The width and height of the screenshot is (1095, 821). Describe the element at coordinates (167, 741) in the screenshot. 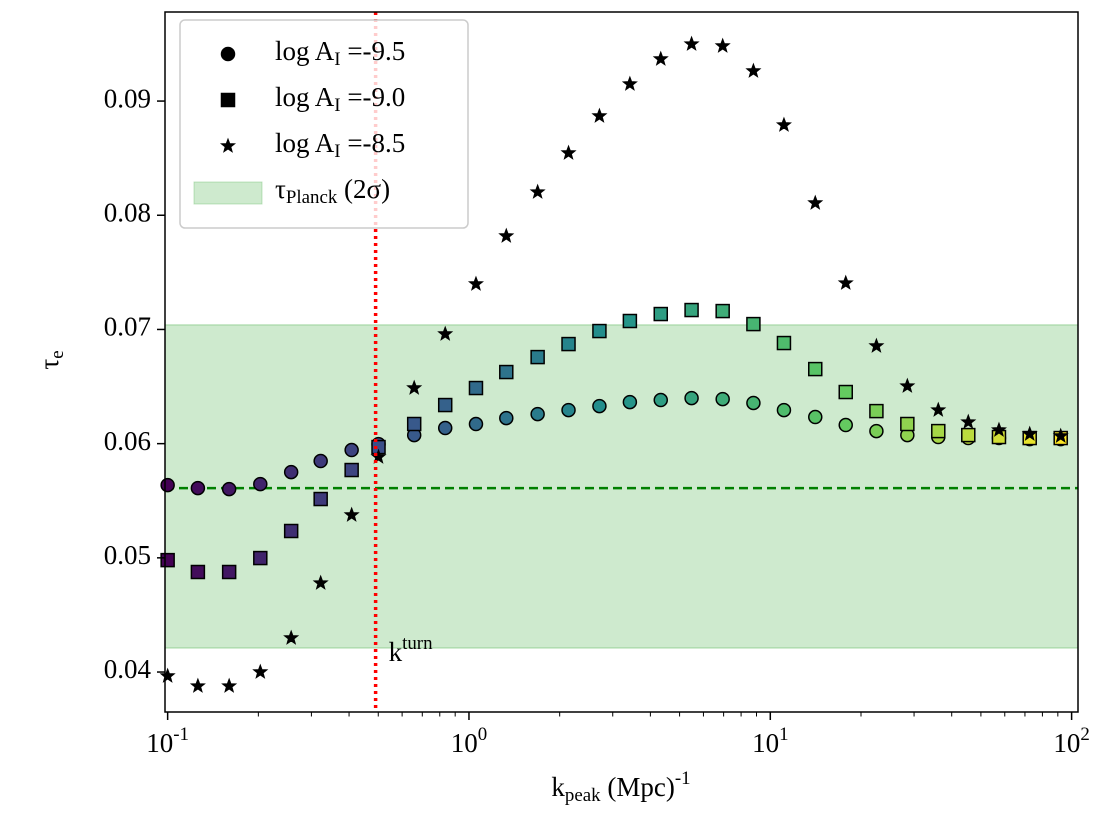

I see `x-tick-label: 10-1​` at that location.